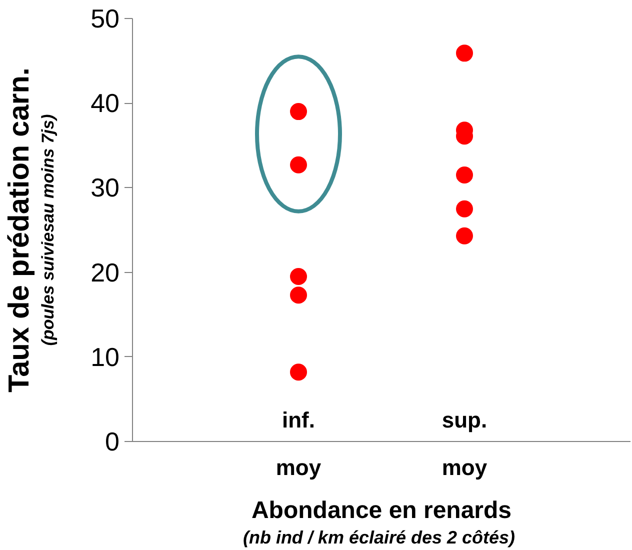 This screenshot has width=632, height=550. What do you see at coordinates (299, 444) in the screenshot?
I see `x-tick-label: inf. moy` at bounding box center [299, 444].